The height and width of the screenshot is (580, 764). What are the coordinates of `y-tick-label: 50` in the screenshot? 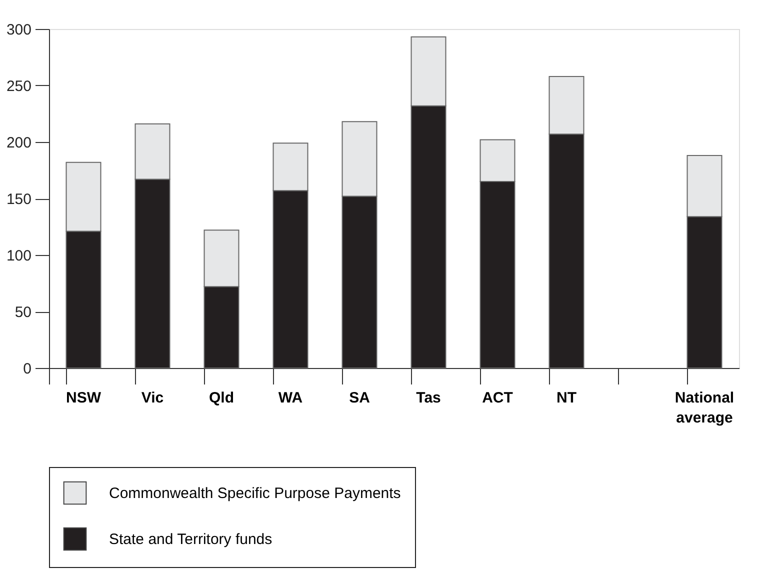 It's located at (23, 312).